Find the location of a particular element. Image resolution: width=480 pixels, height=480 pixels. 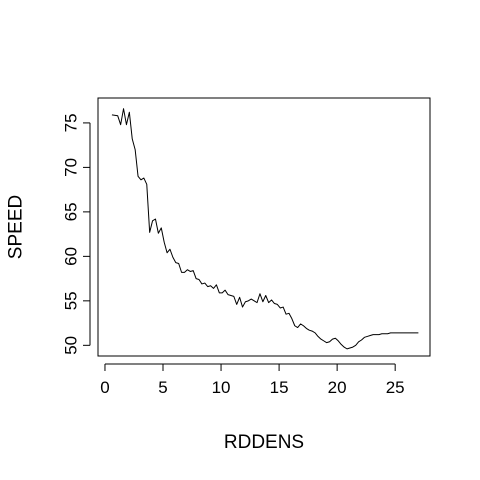

x-tick-label: 25 is located at coordinates (395, 387).